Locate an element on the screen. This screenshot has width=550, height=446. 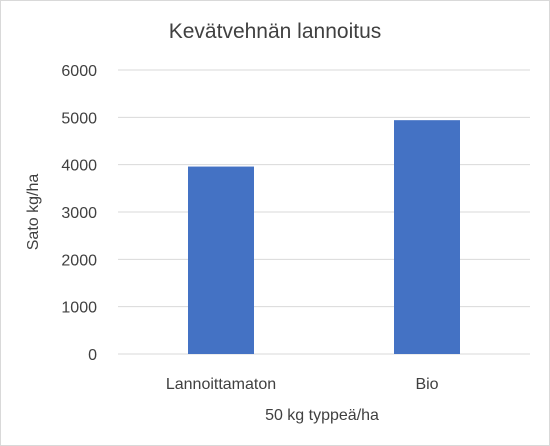
y-axis-title: Sato kg/ha is located at coordinates (33, 212).